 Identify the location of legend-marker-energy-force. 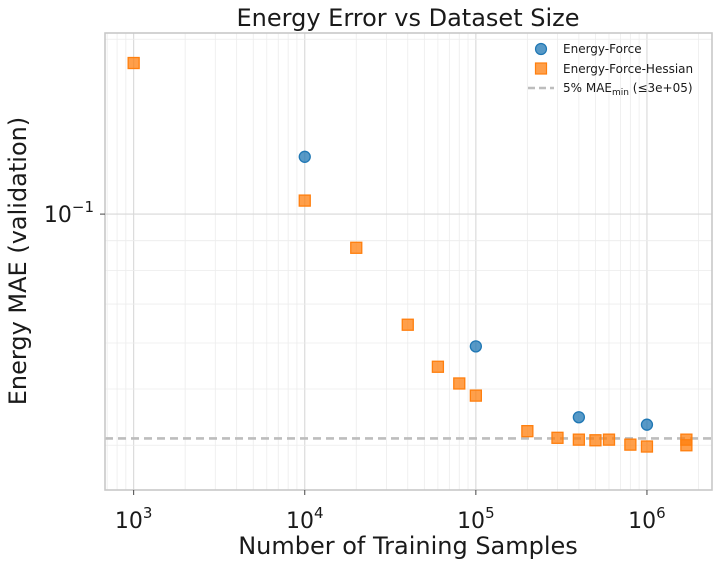
(541, 49).